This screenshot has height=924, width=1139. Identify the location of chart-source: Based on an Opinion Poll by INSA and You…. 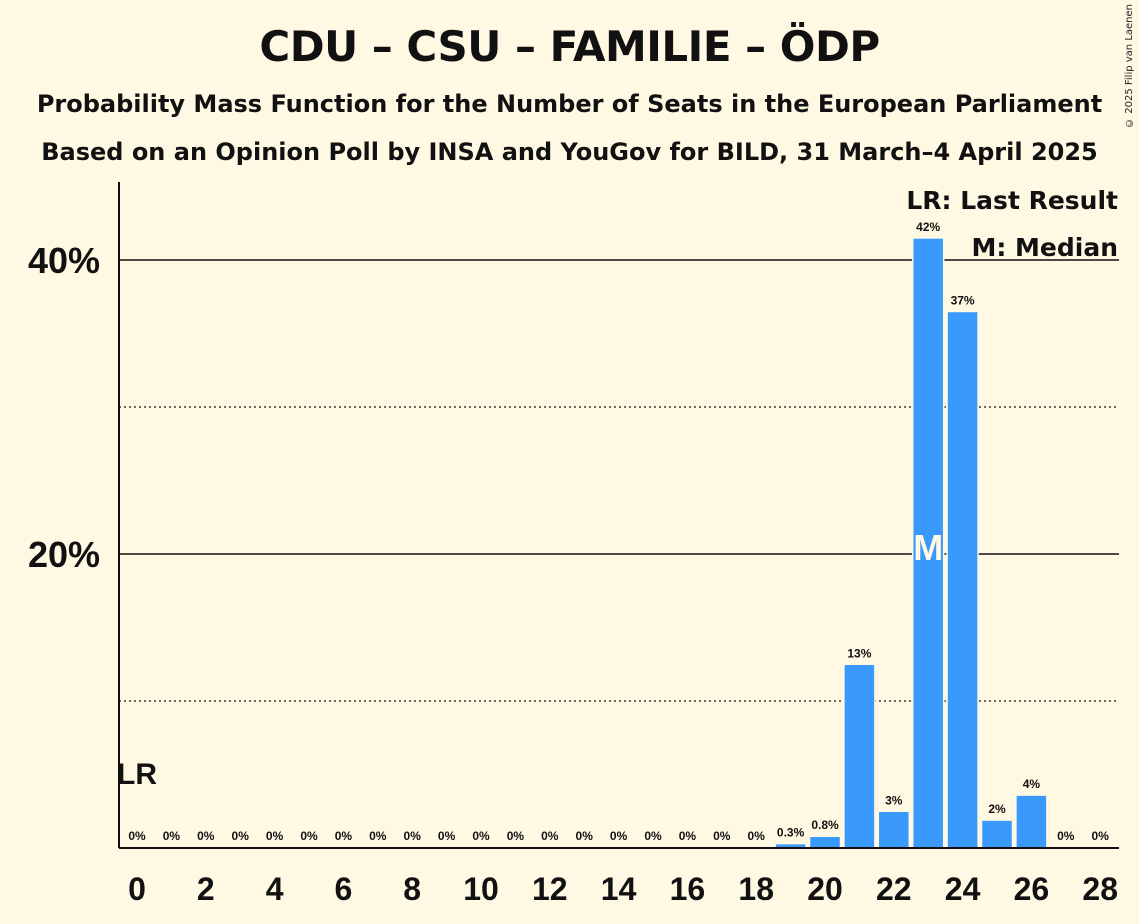
(569, 152).